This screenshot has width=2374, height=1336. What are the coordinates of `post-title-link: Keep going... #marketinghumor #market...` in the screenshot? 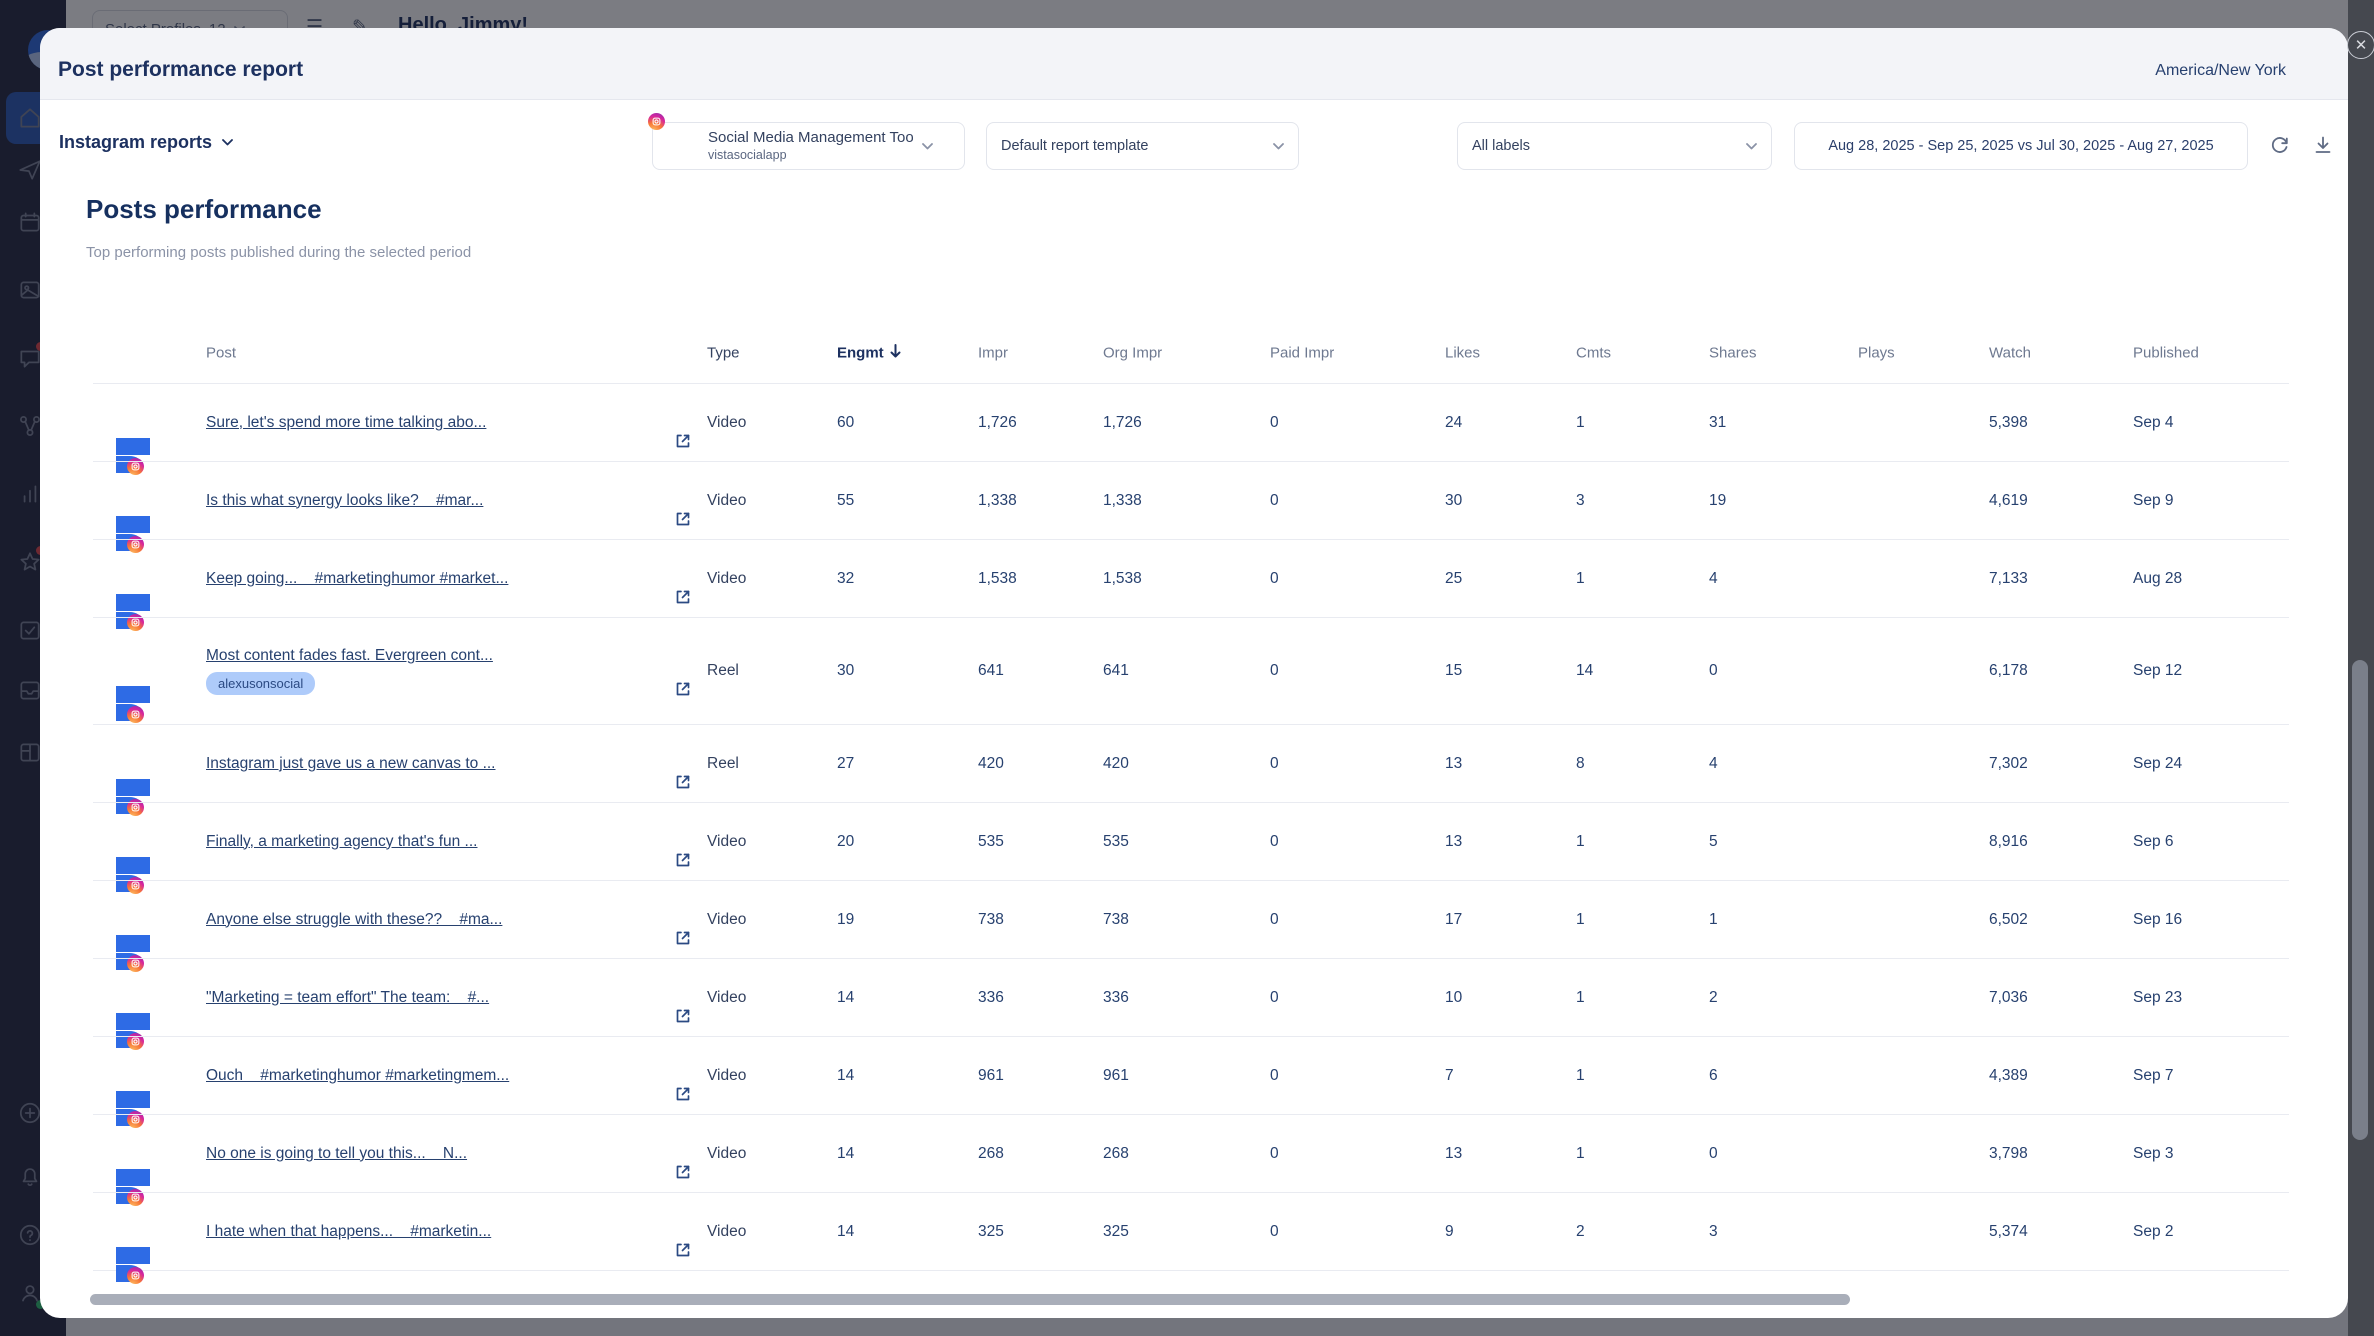 It's located at (357, 578).